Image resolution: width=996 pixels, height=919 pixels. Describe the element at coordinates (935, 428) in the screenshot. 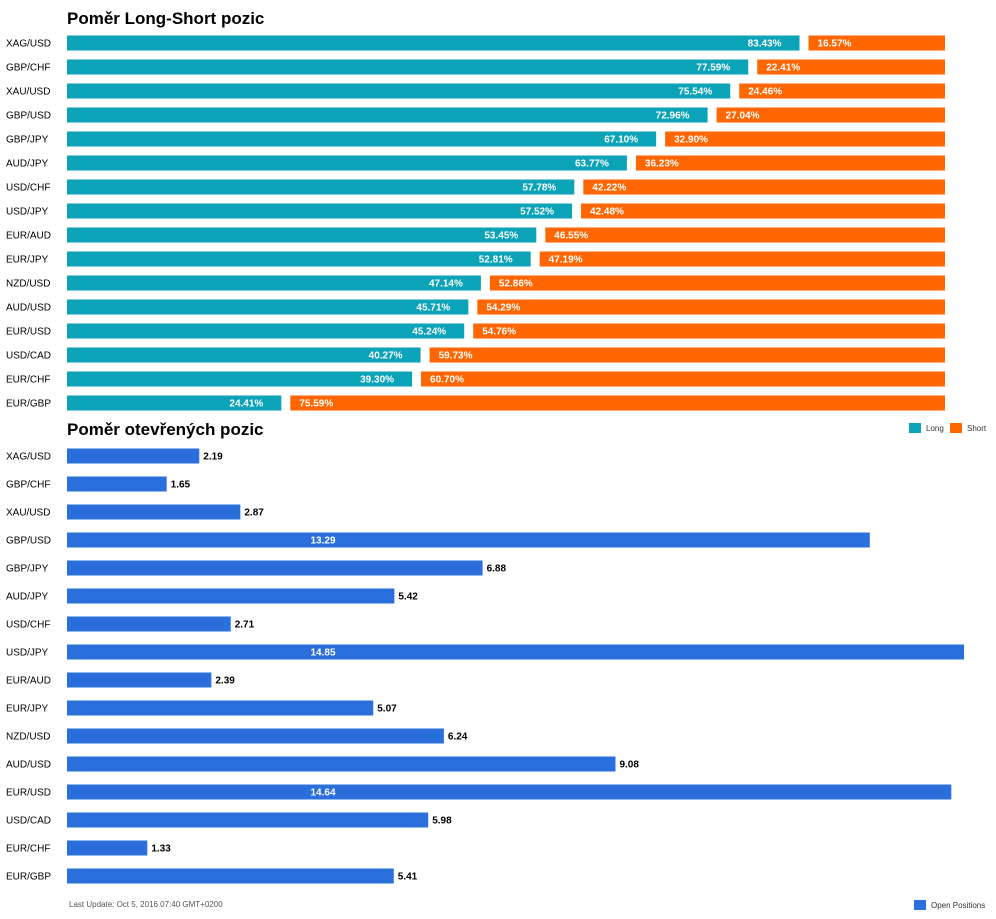

I see `legend-long-label: Long` at that location.